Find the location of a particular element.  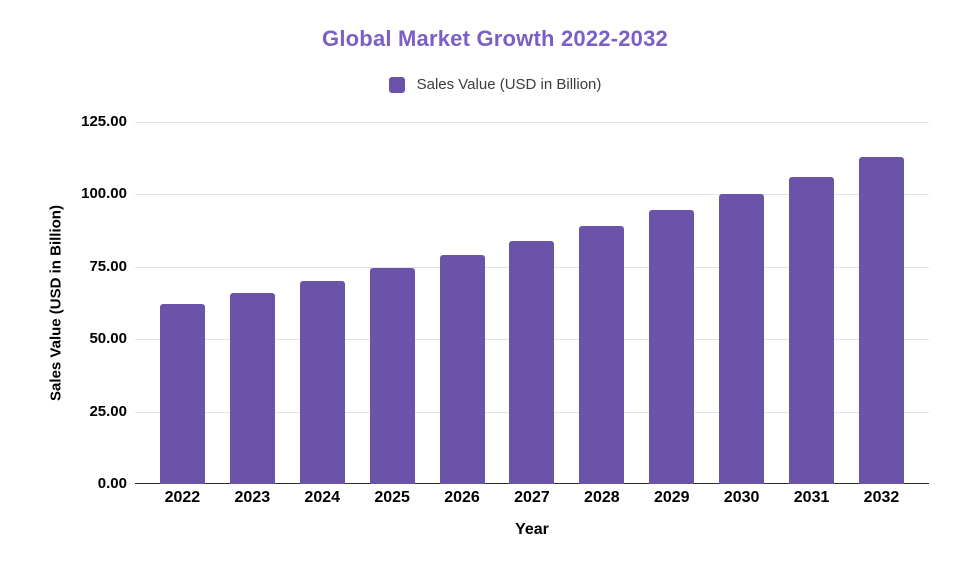

y-tick-label-75.00: 75.00 is located at coordinates (108, 266).